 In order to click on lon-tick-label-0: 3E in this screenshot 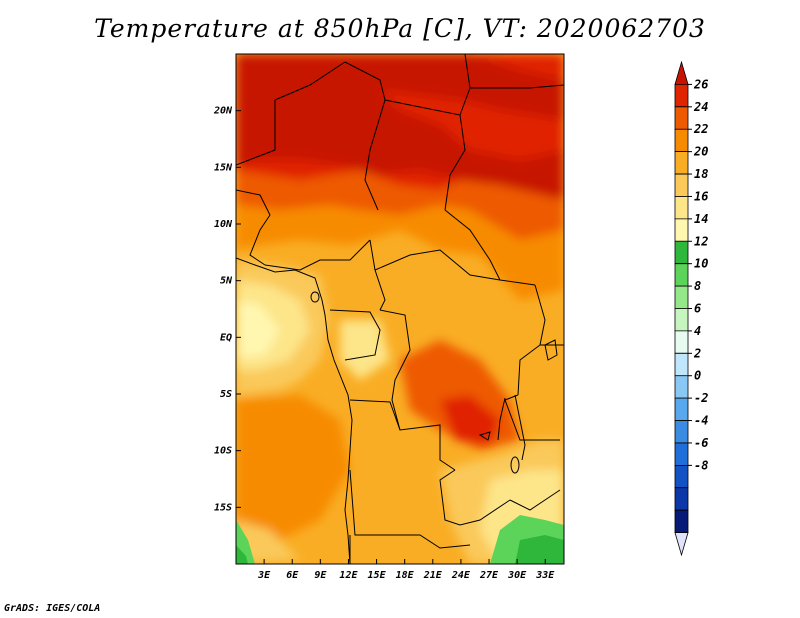, I will do `click(264, 575)`.